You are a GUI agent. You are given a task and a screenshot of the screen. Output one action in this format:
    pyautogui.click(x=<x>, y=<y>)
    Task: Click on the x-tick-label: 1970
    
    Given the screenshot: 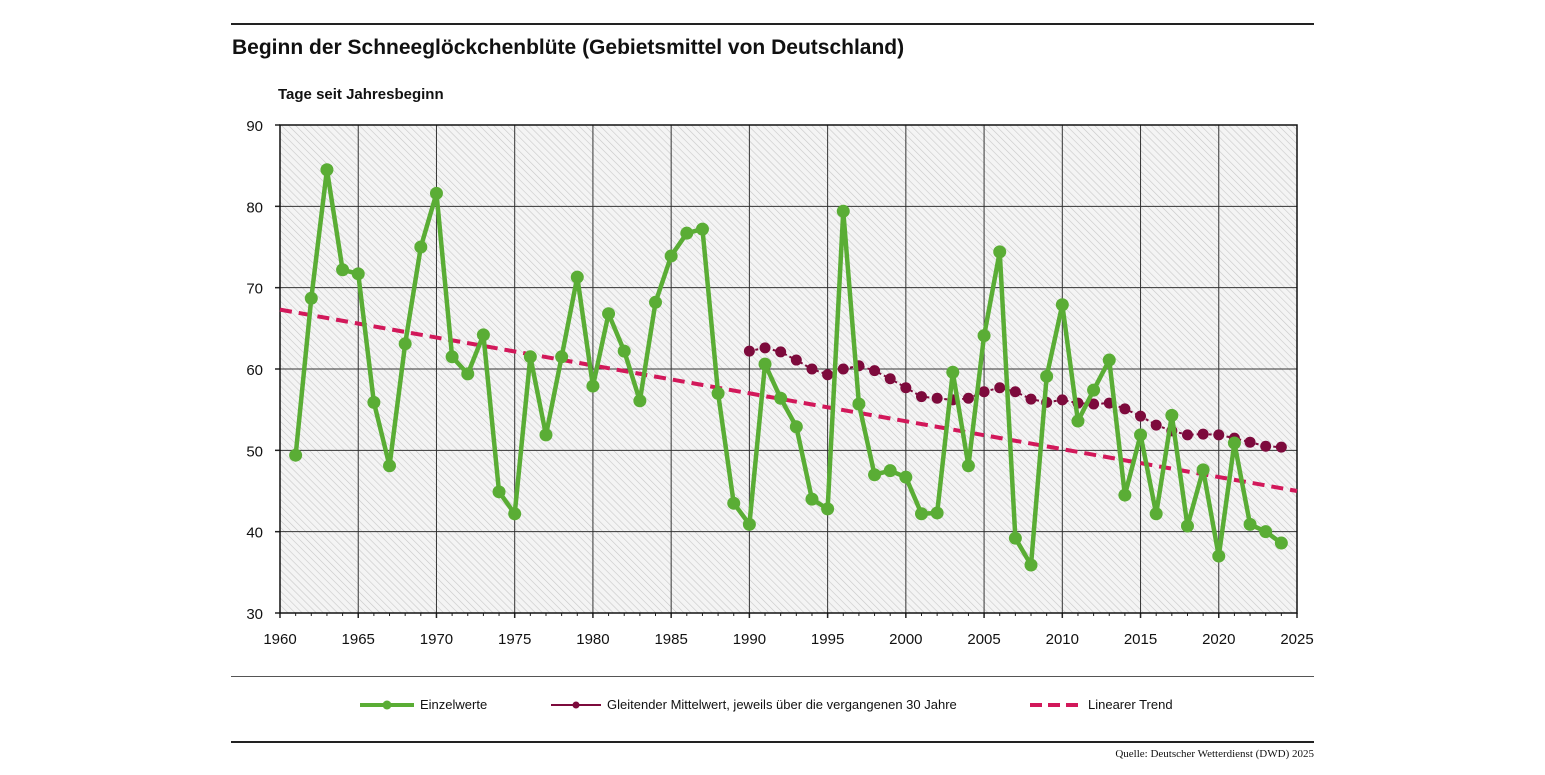 What is the action you would take?
    pyautogui.click(x=436, y=639)
    